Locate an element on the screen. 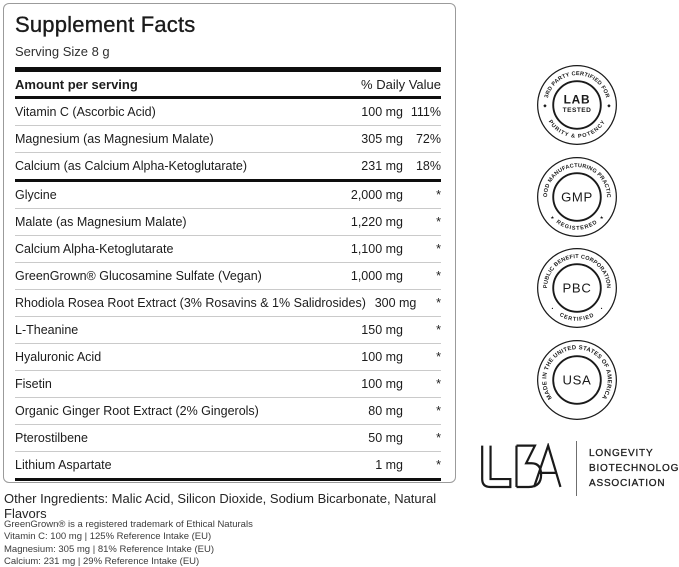 The width and height of the screenshot is (679, 567). logo-wordmark: LONGEVITY BIOTECHNOLOGY ASSOCIATION is located at coordinates (634, 468).